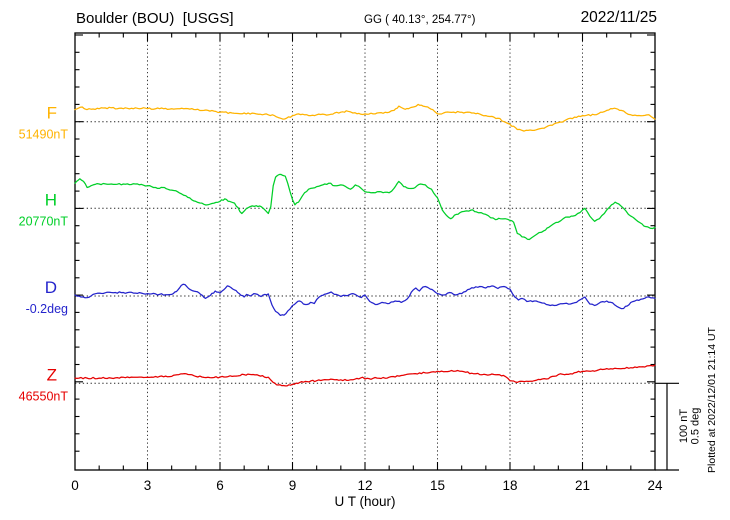 This screenshot has width=730, height=520. I want to click on scale-nt-label: 100 nT, so click(684, 426).